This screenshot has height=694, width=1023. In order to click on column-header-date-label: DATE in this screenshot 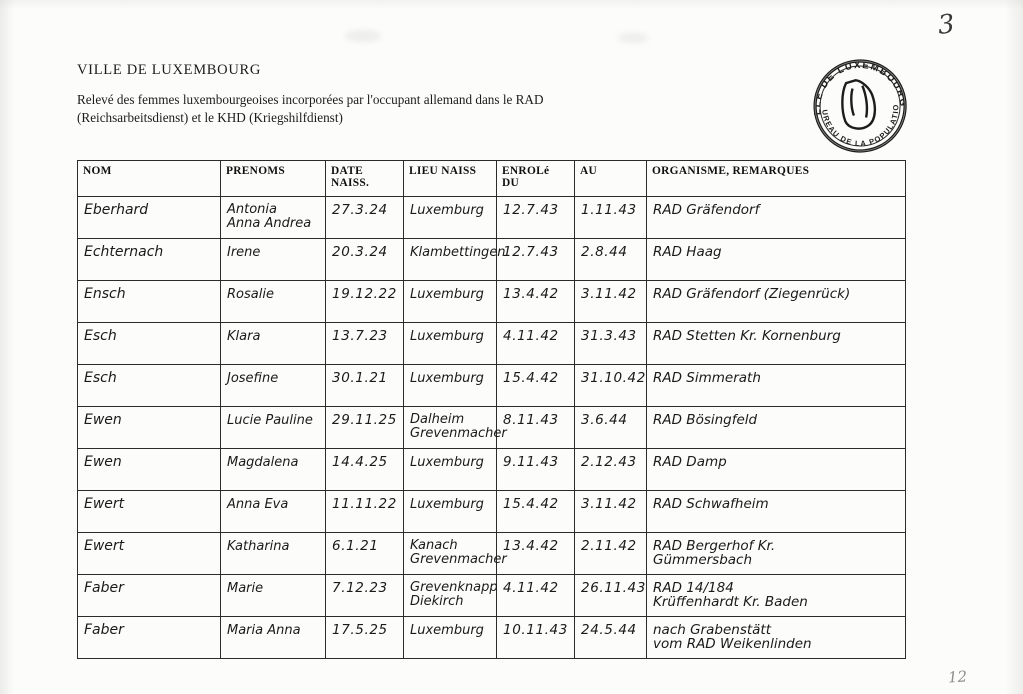, I will do `click(347, 171)`.